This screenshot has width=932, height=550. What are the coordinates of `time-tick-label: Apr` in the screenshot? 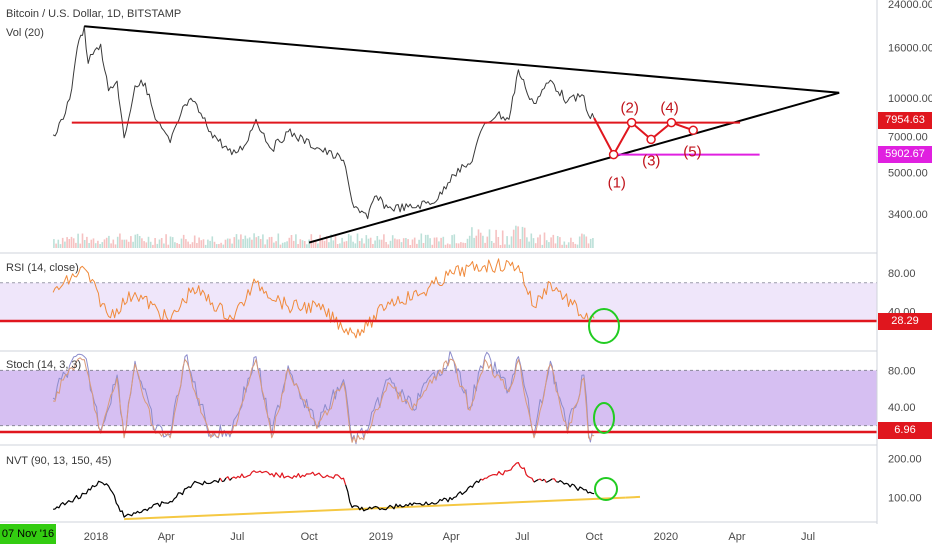 It's located at (451, 537).